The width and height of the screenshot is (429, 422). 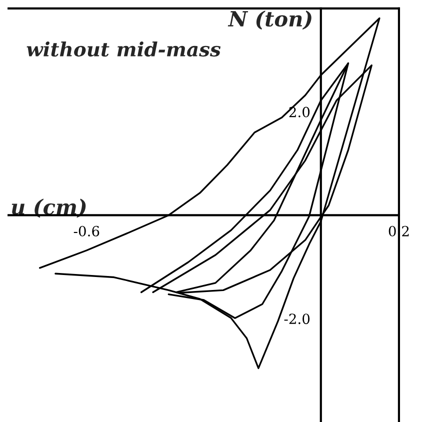 What do you see at coordinates (299, 112) in the screenshot?
I see `y-tick-label: 2.0` at bounding box center [299, 112].